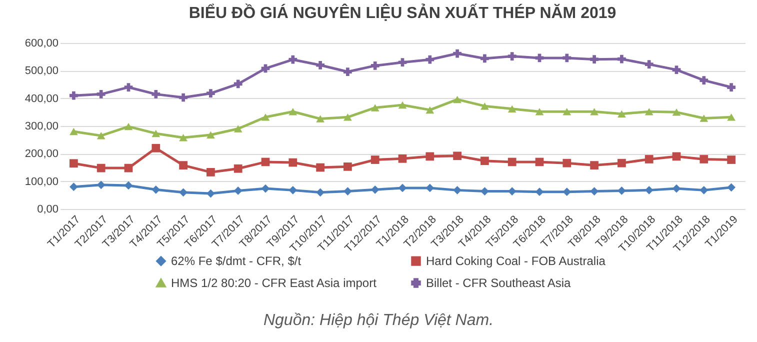 Image resolution: width=757 pixels, height=342 pixels. I want to click on legend-label: 62% Fe $/dmt - CFR, $/t, so click(236, 261).